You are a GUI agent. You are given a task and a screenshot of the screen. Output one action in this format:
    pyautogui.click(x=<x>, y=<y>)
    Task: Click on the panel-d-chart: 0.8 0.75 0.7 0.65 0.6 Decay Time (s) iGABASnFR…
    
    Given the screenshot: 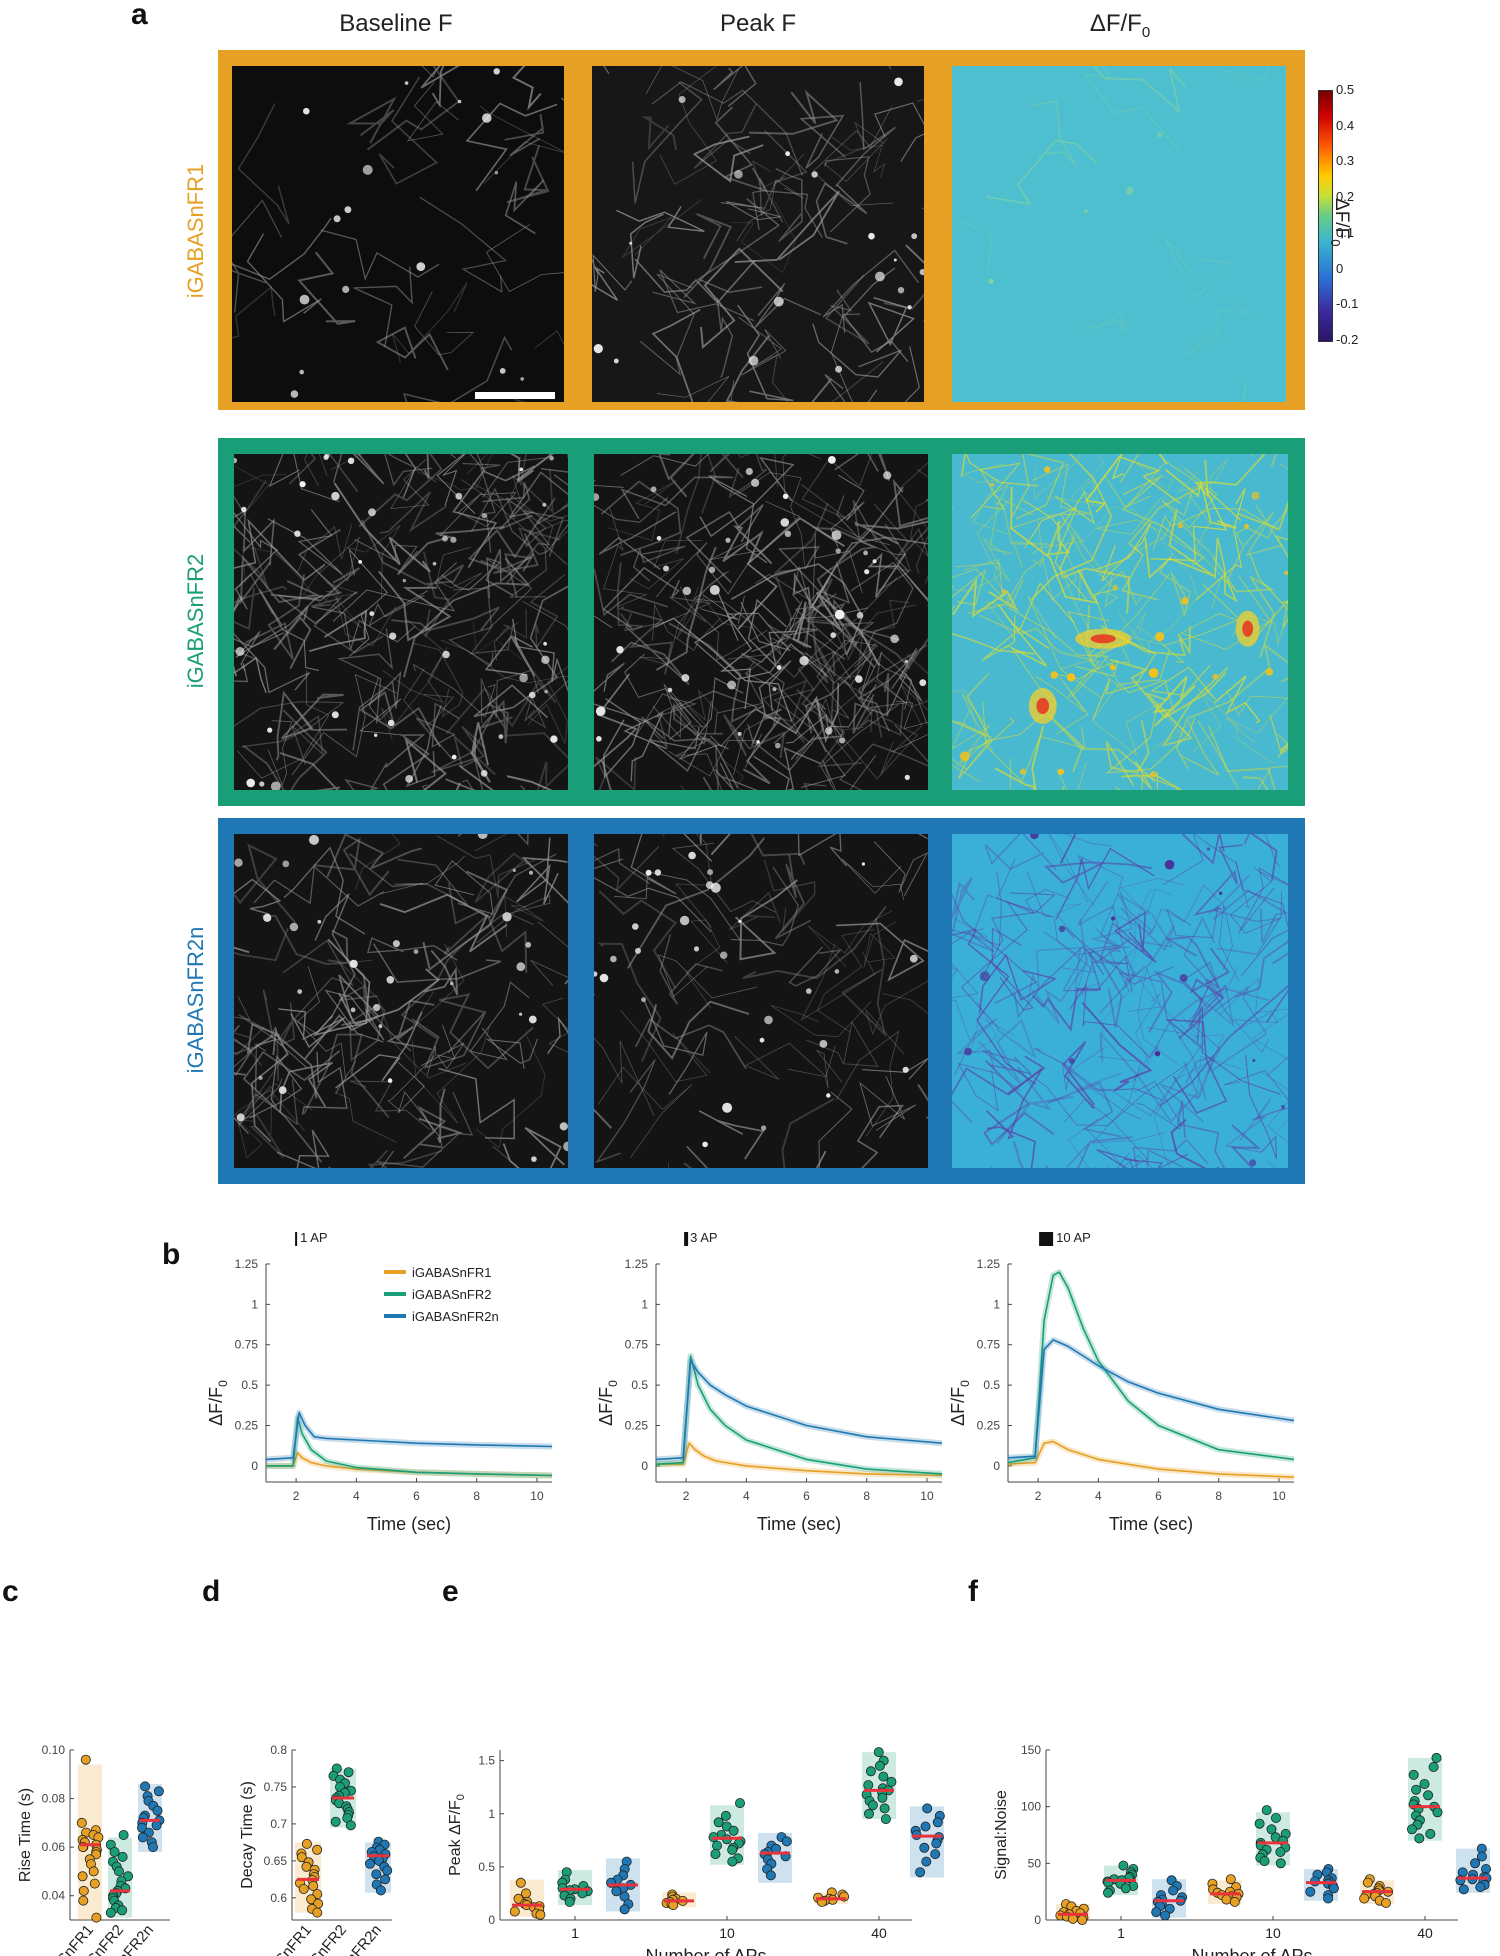 What is the action you would take?
    pyautogui.click(x=316, y=1849)
    